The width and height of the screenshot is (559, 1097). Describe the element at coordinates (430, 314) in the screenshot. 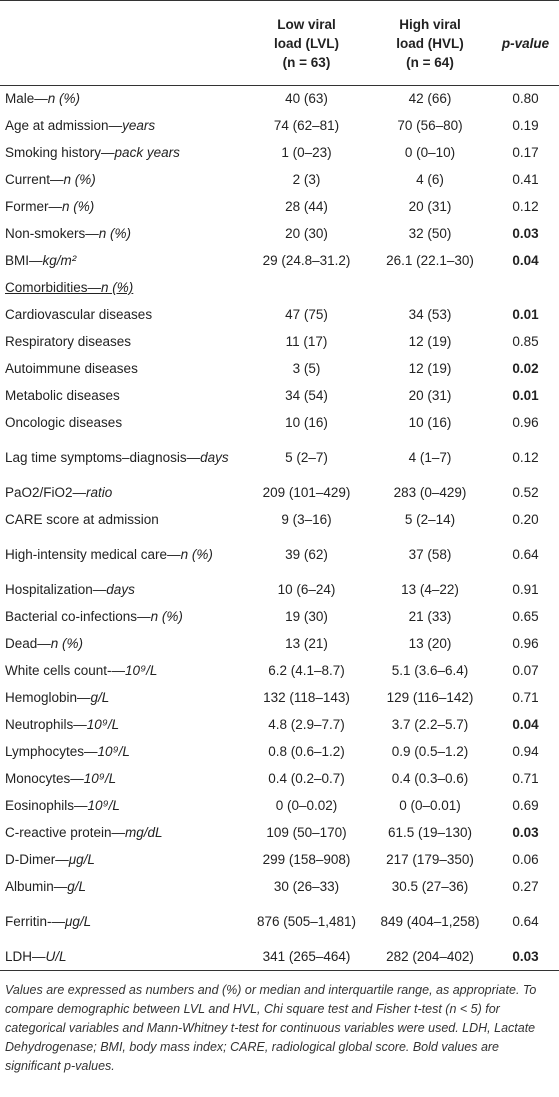

I see `cell-hvl: 34 (53)` at that location.